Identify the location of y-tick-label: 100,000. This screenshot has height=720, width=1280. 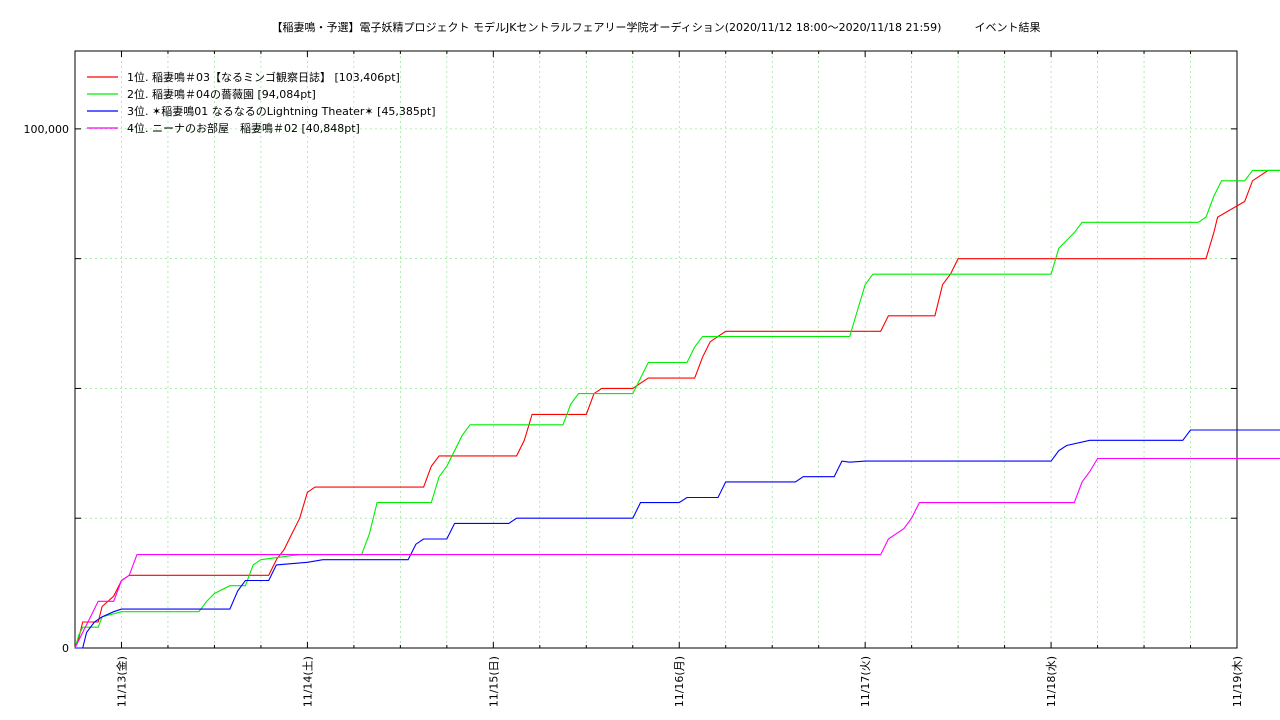
(47, 129).